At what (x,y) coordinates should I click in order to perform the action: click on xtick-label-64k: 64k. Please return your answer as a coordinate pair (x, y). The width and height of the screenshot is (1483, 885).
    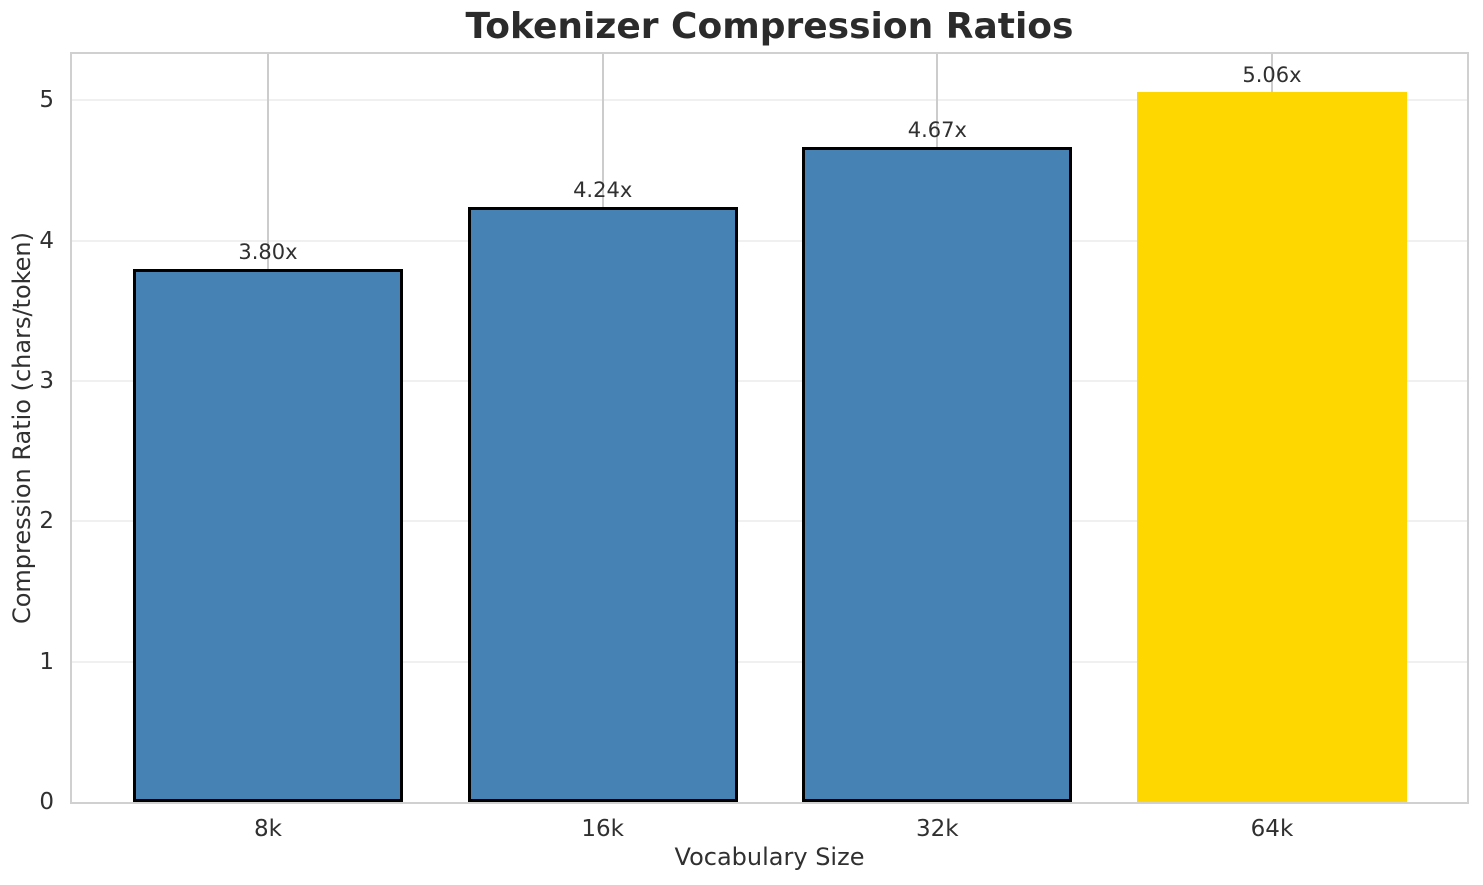
    Looking at the image, I should click on (1272, 829).